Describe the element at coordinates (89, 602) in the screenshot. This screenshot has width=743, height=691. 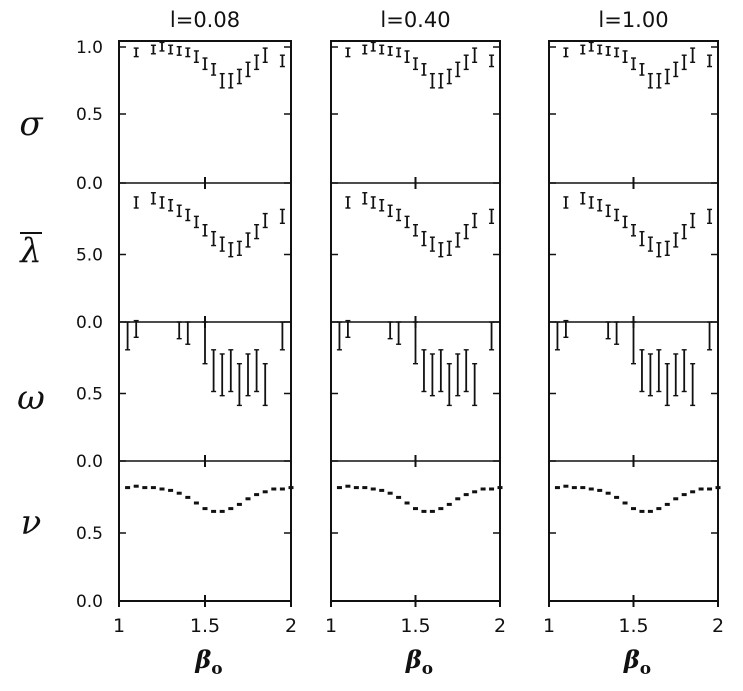
I see `y-tick-label: 0.0` at that location.